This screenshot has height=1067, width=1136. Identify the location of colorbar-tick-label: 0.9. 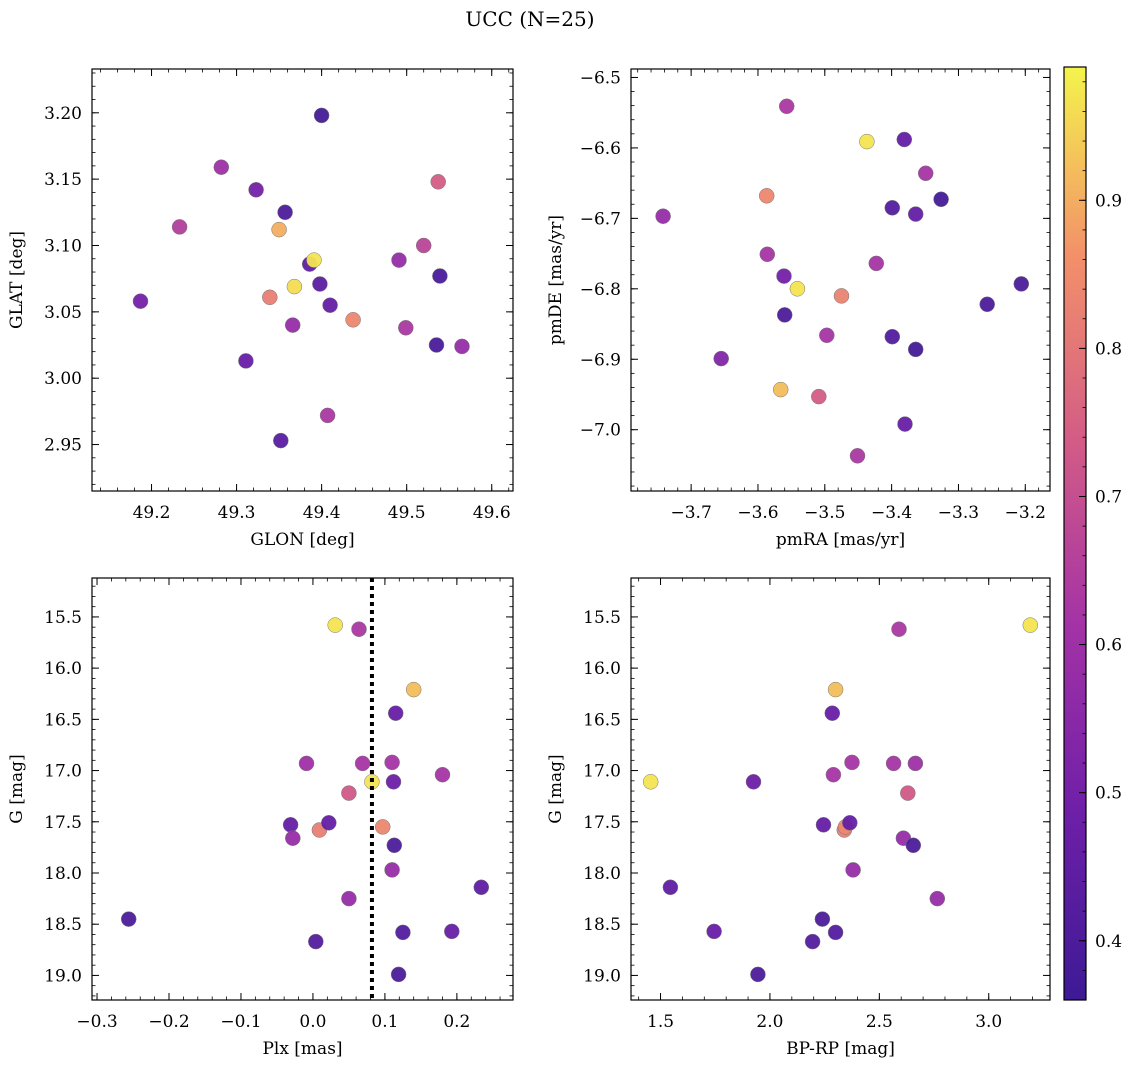
(1108, 201).